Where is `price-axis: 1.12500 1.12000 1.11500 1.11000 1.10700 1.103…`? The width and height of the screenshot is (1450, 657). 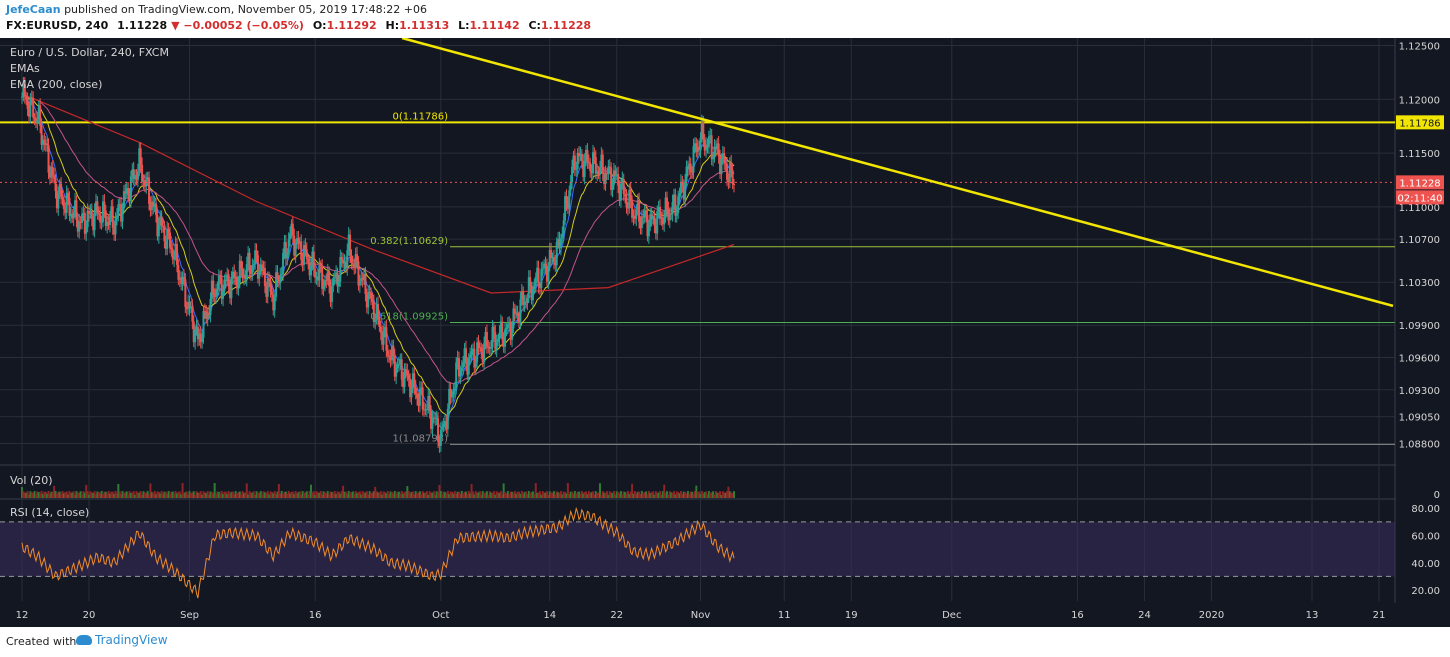
price-axis: 1.12500 1.12000 1.11500 1.11000 1.10700 1.103… is located at coordinates (1423, 320).